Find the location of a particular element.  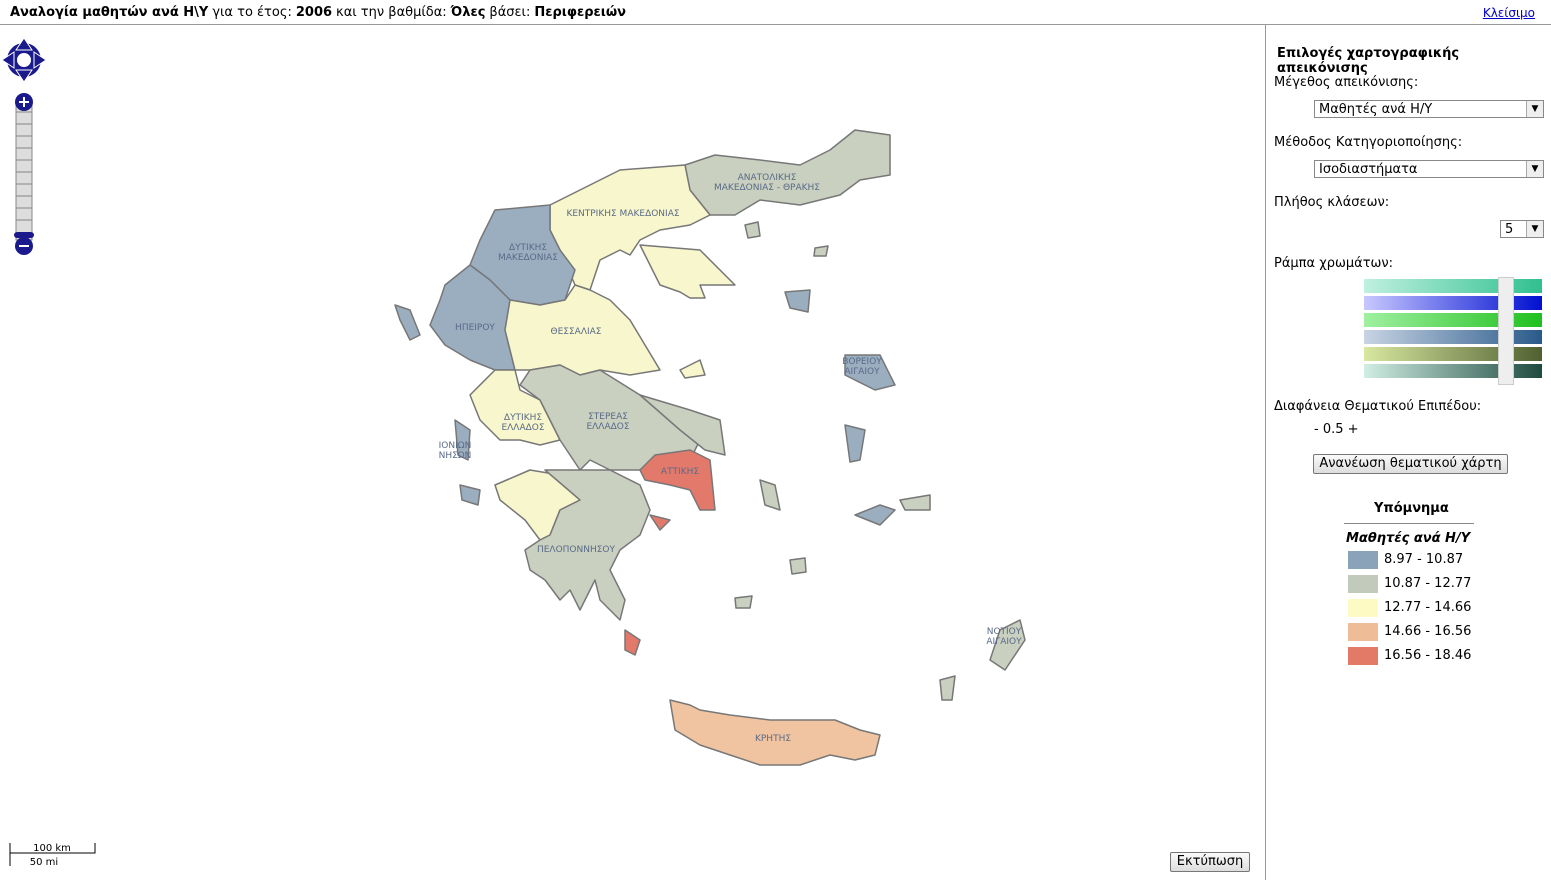

region: ΑΤΤΙΚΗΣ is located at coordinates (670, 552).